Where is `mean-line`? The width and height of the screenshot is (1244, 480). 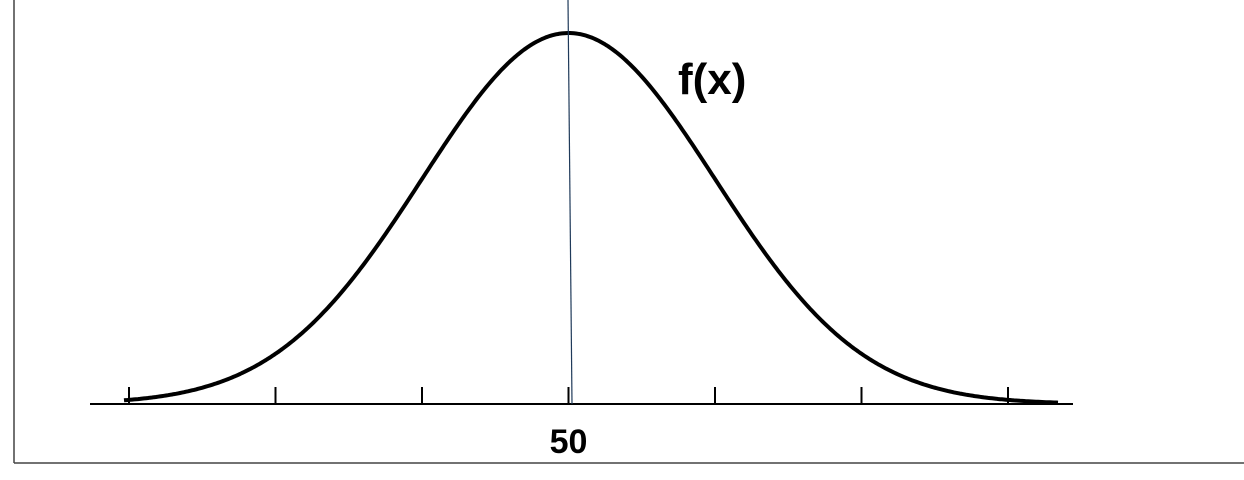
mean-line is located at coordinates (570, 202).